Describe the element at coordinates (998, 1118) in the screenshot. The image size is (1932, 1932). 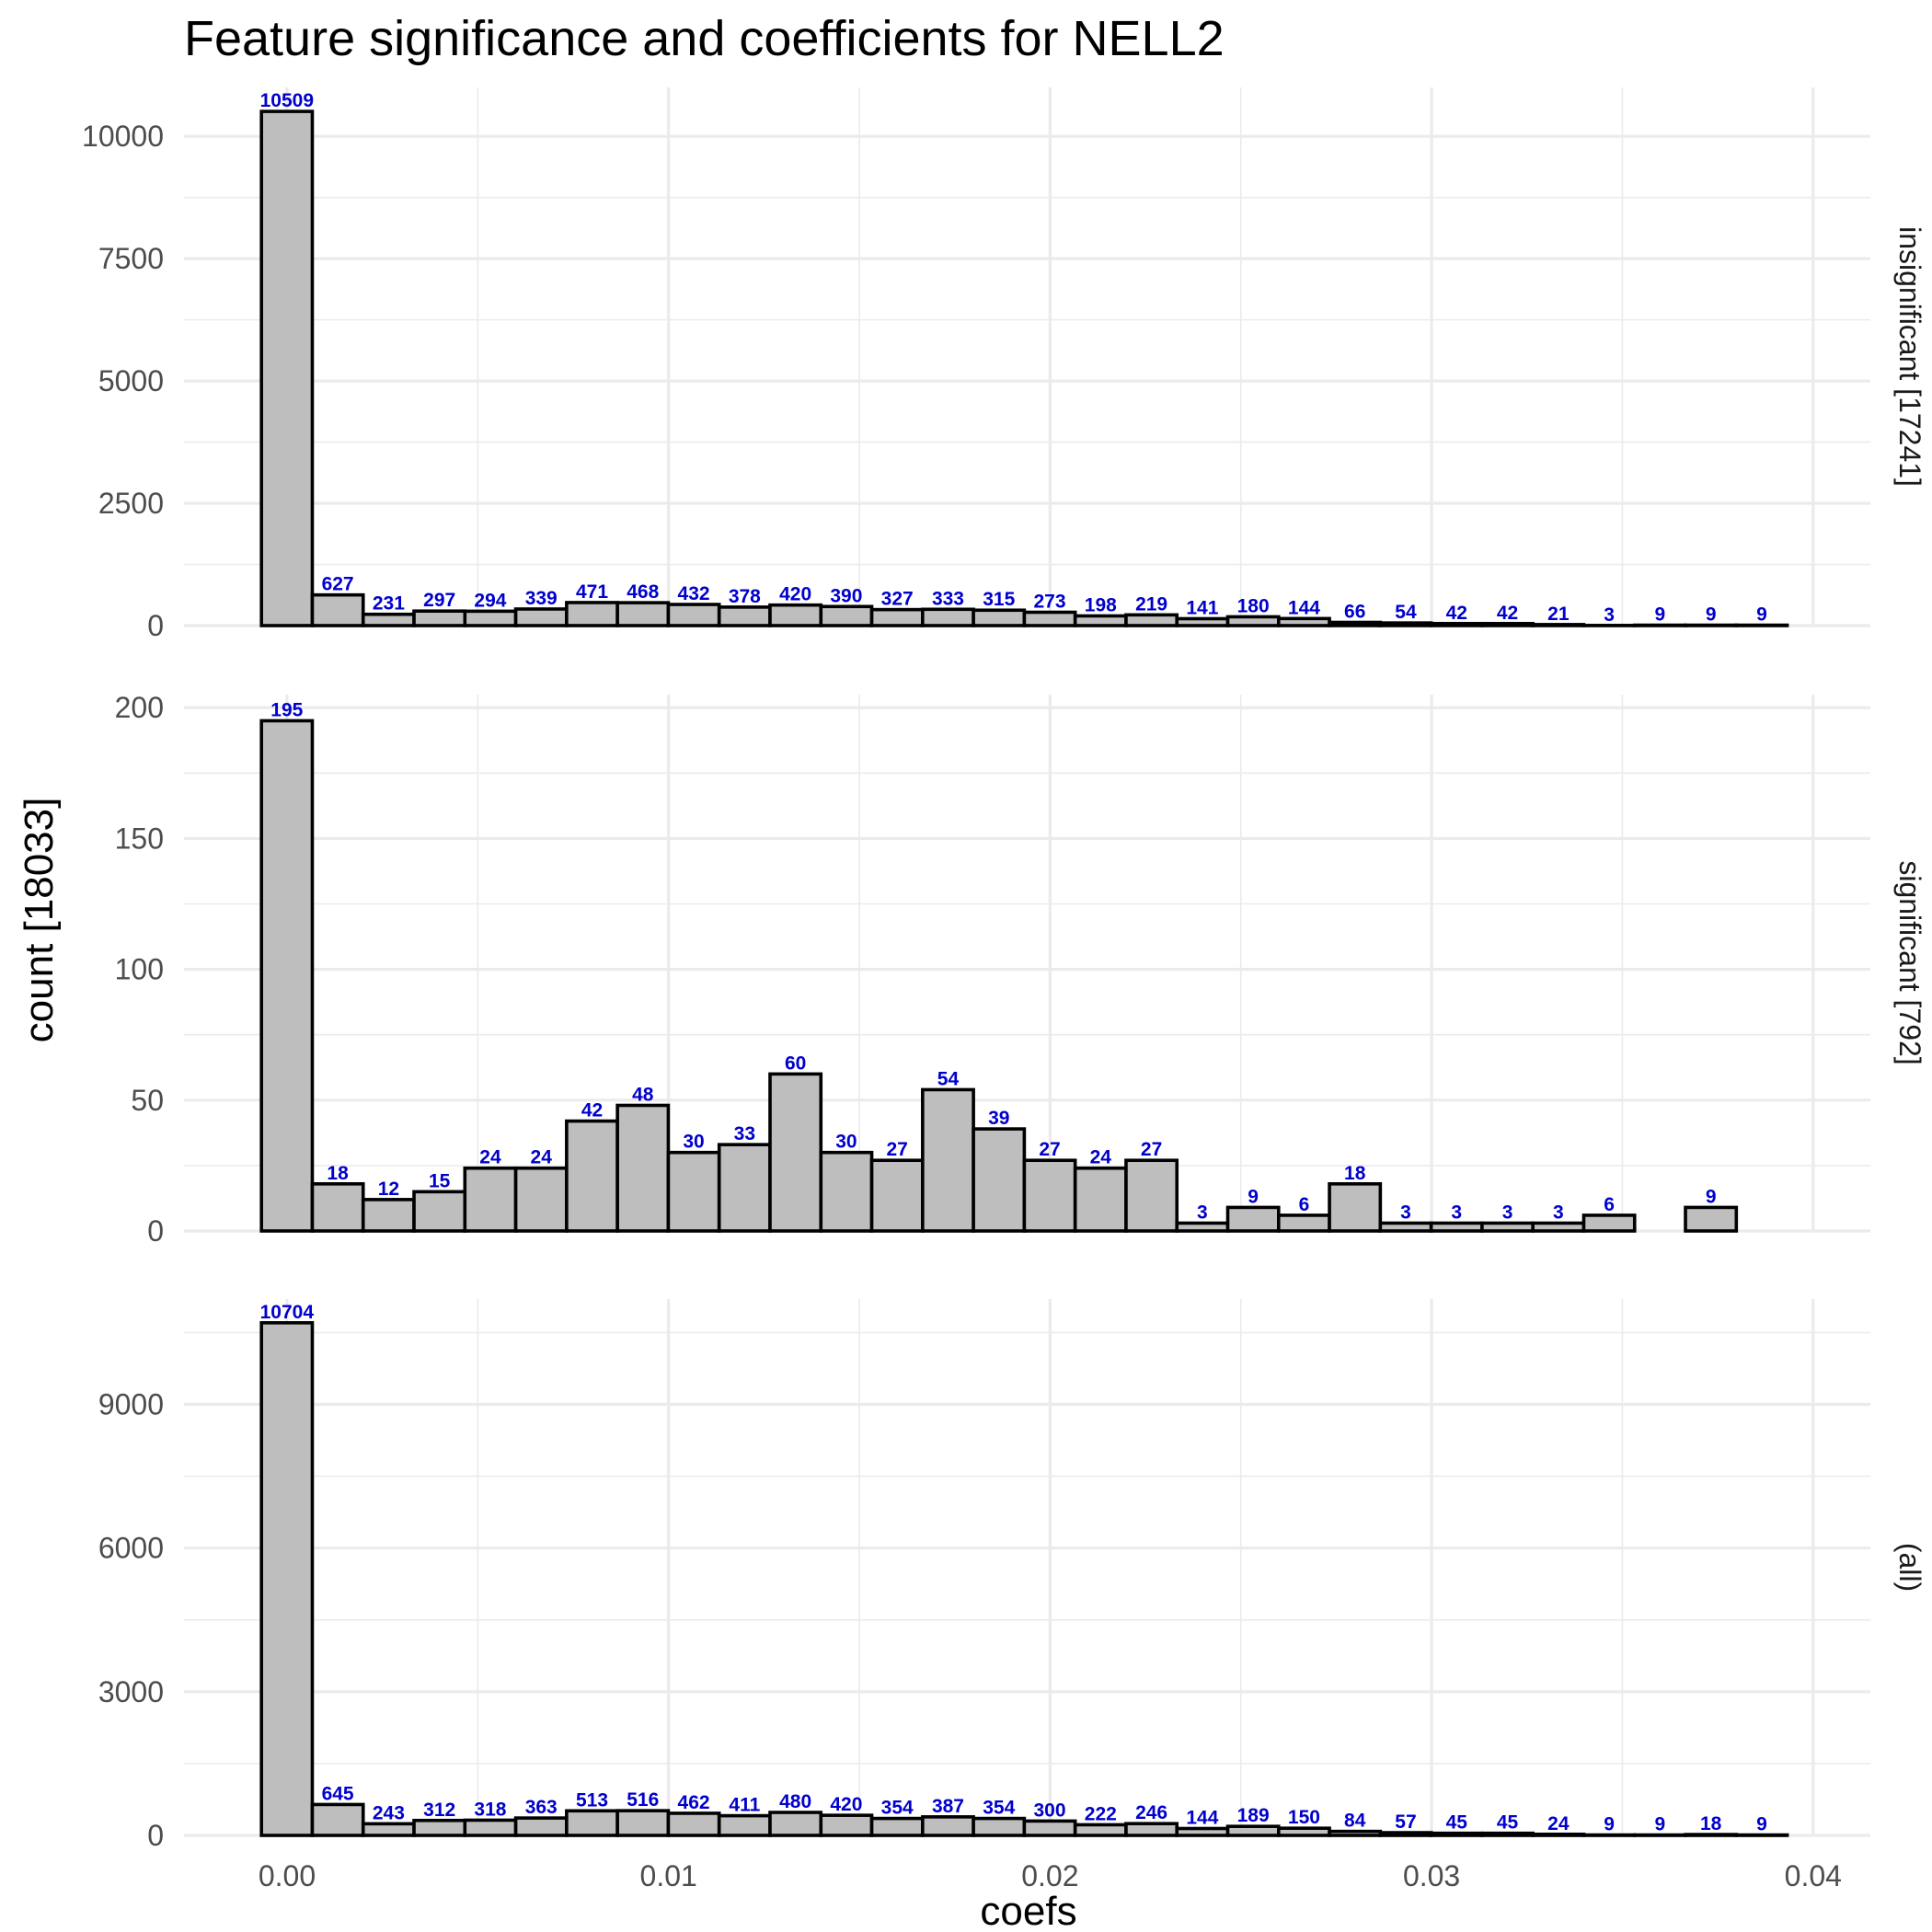
I see `bar-count-label: 39` at that location.